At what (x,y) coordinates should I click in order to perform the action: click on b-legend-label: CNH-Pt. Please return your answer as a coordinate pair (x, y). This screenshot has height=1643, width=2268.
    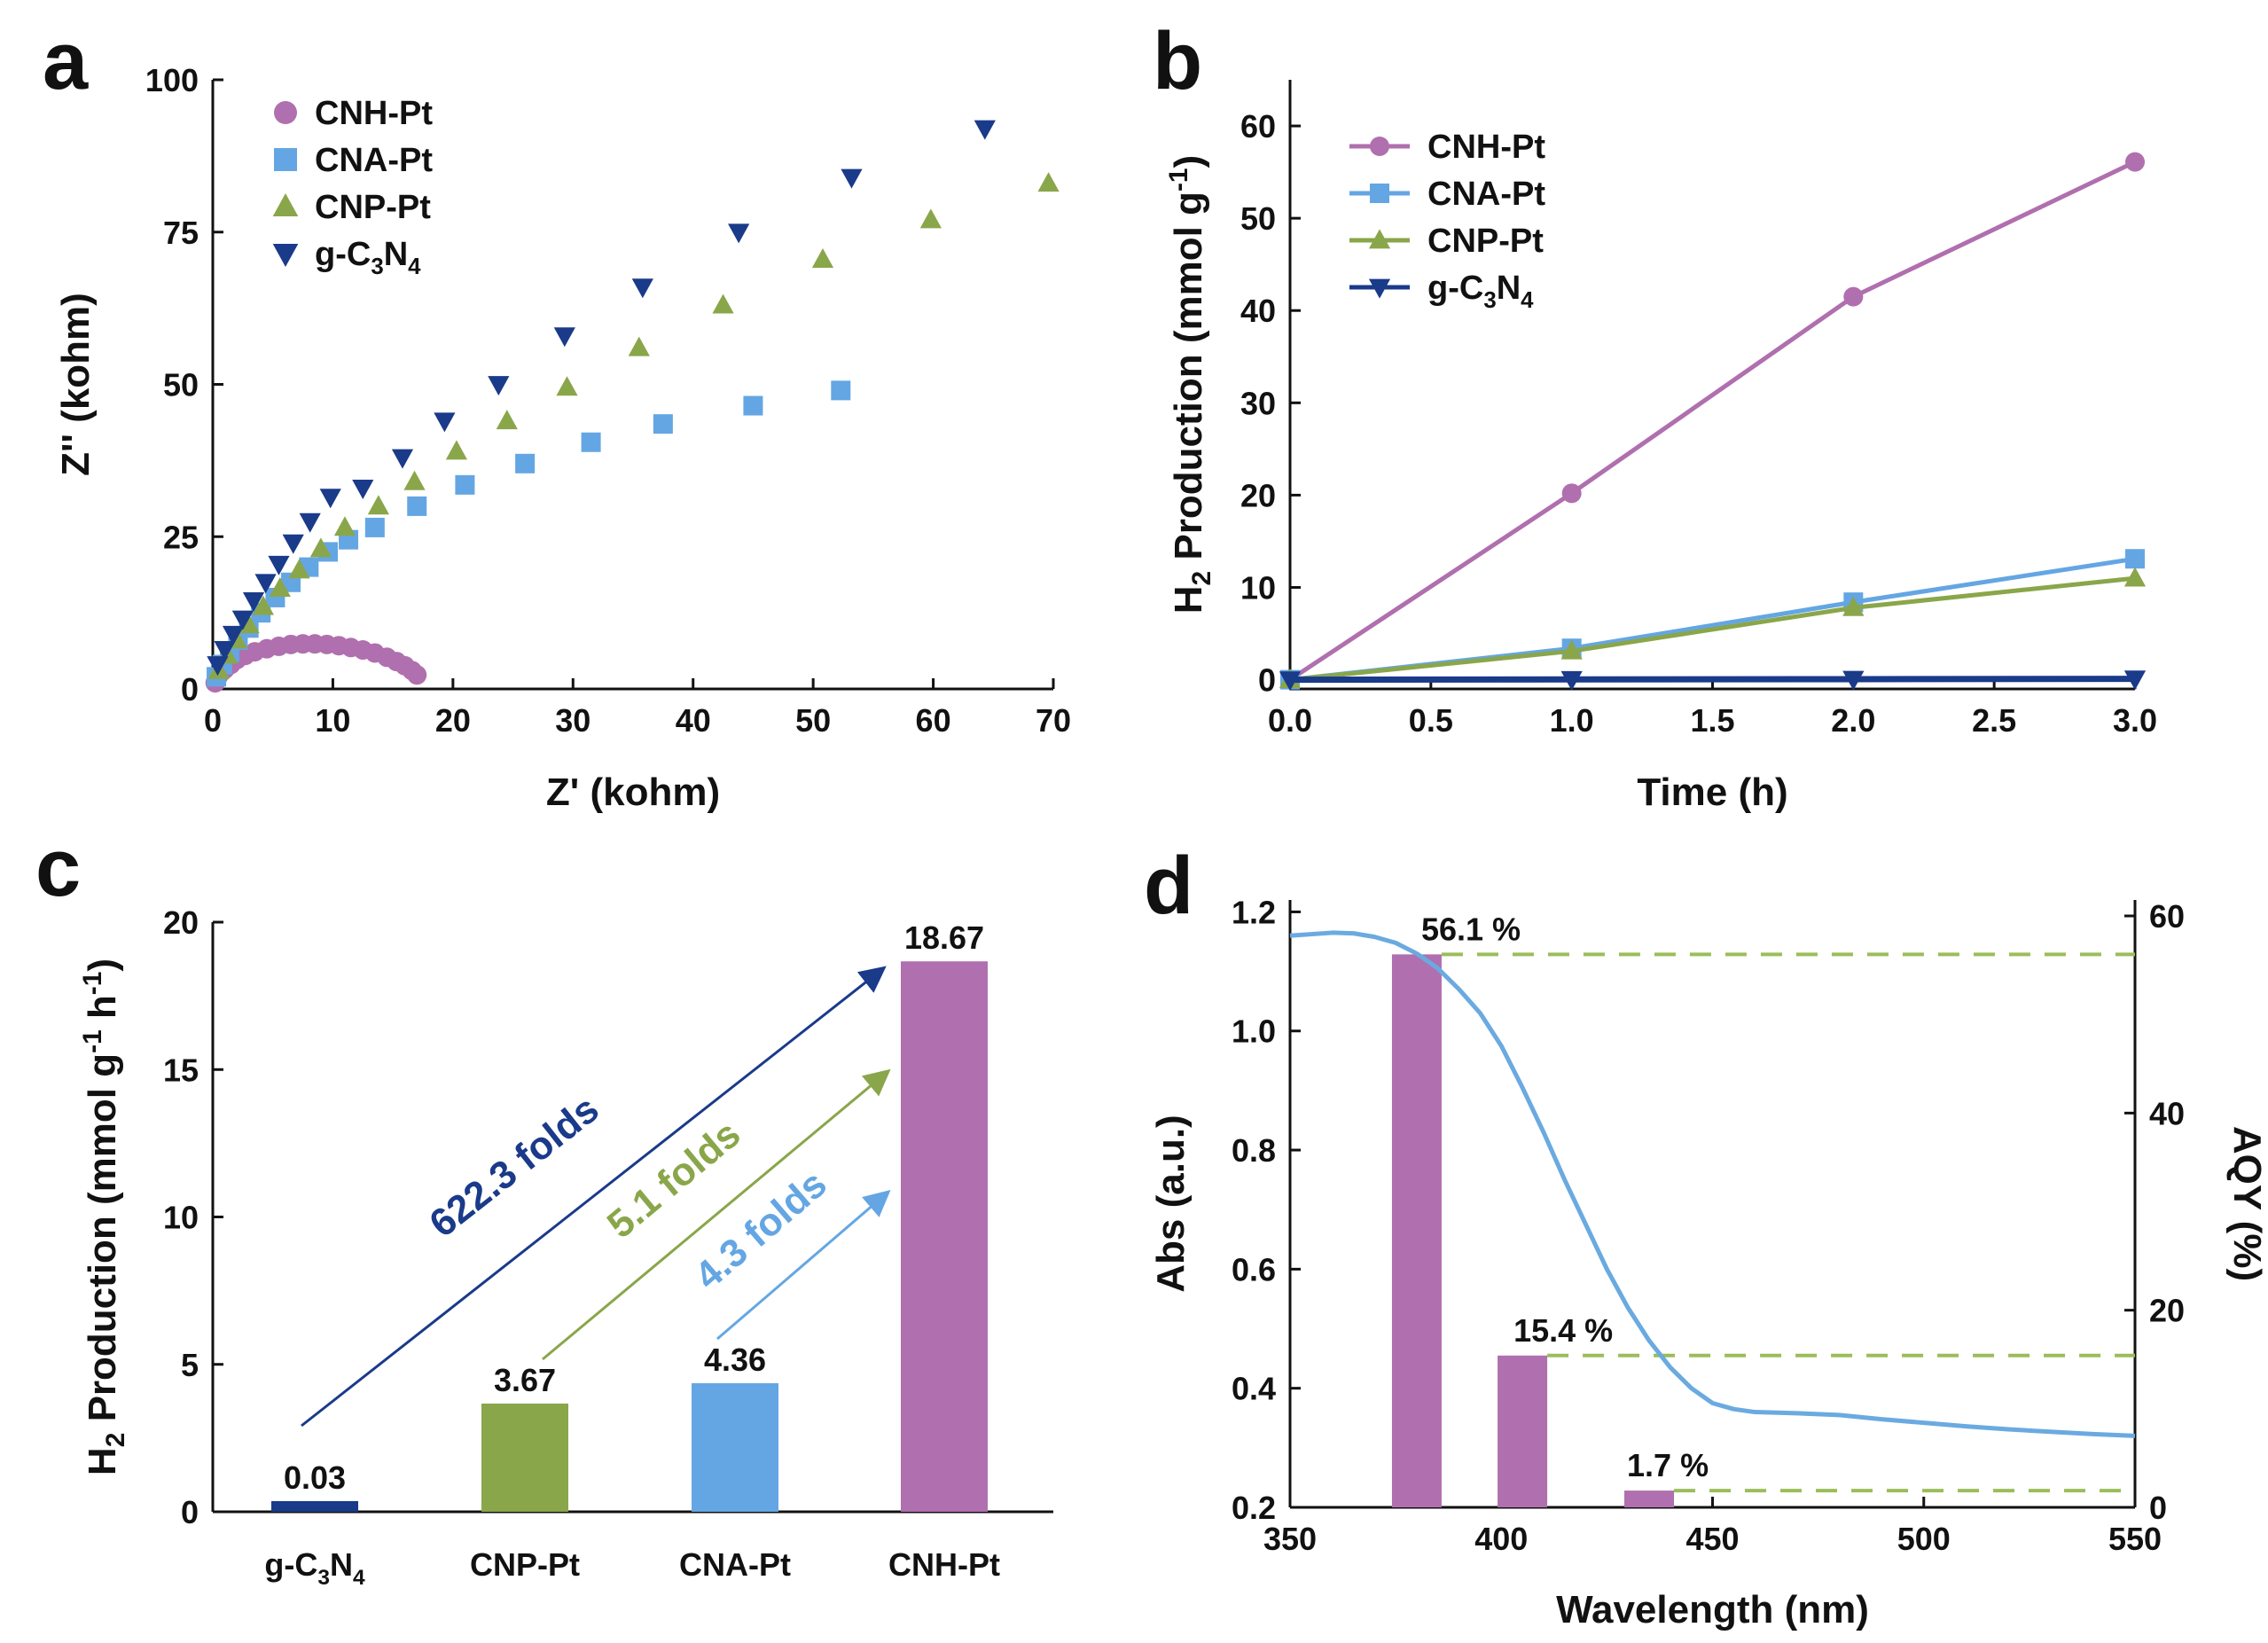
    Looking at the image, I should click on (1486, 147).